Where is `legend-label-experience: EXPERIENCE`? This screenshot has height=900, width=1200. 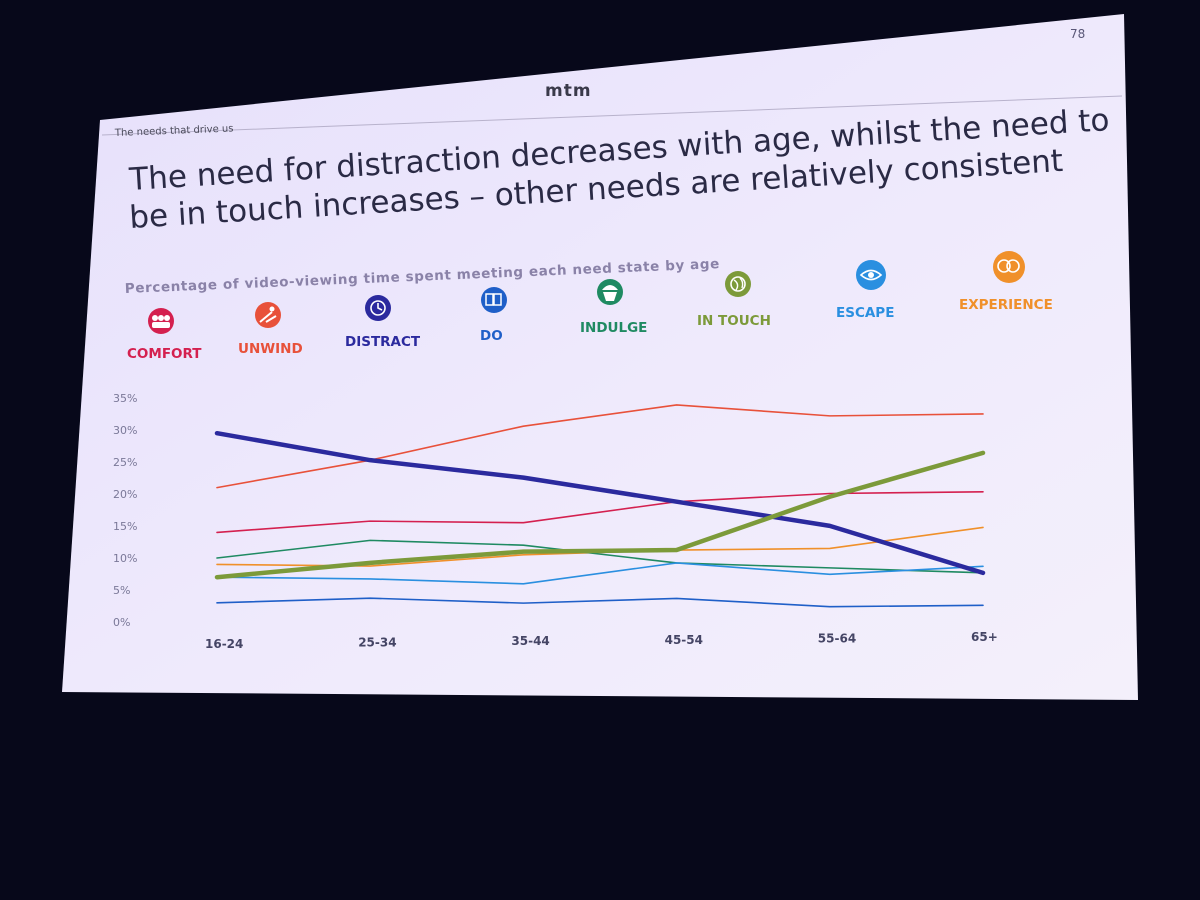
legend-label-experience: EXPERIENCE is located at coordinates (1006, 305).